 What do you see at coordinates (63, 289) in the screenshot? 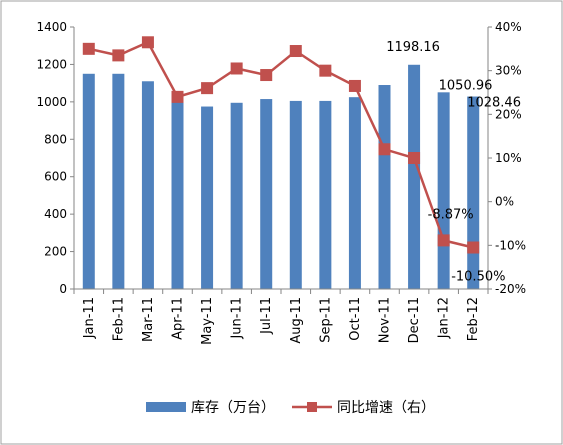
I see `left-tick-label-0: 0` at bounding box center [63, 289].